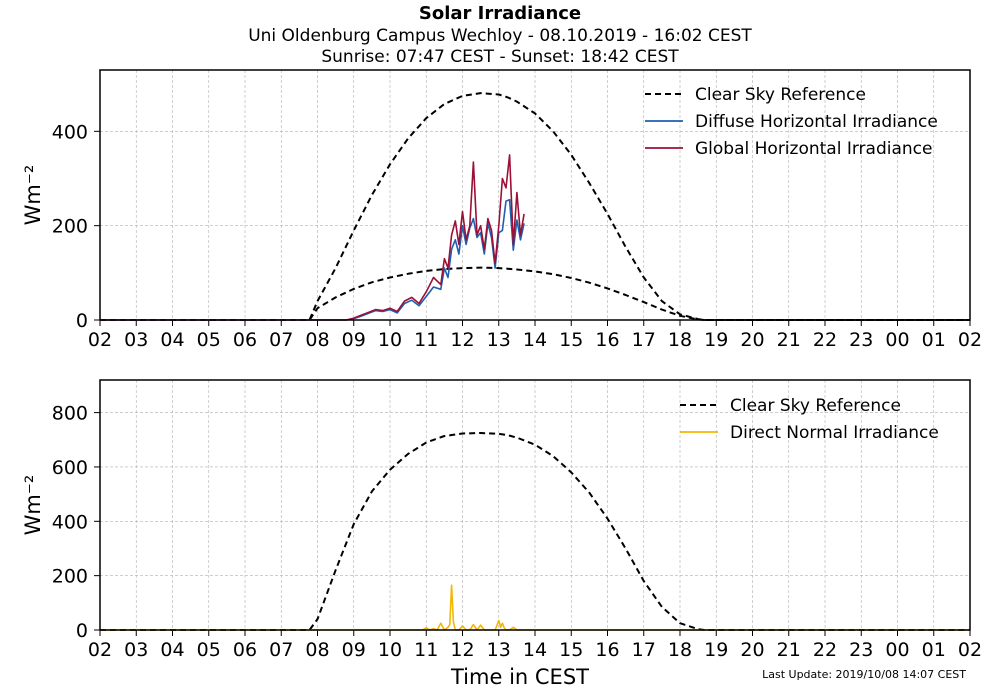  What do you see at coordinates (834, 433) in the screenshot?
I see `legend-label: Direct Normal Irradiance` at bounding box center [834, 433].